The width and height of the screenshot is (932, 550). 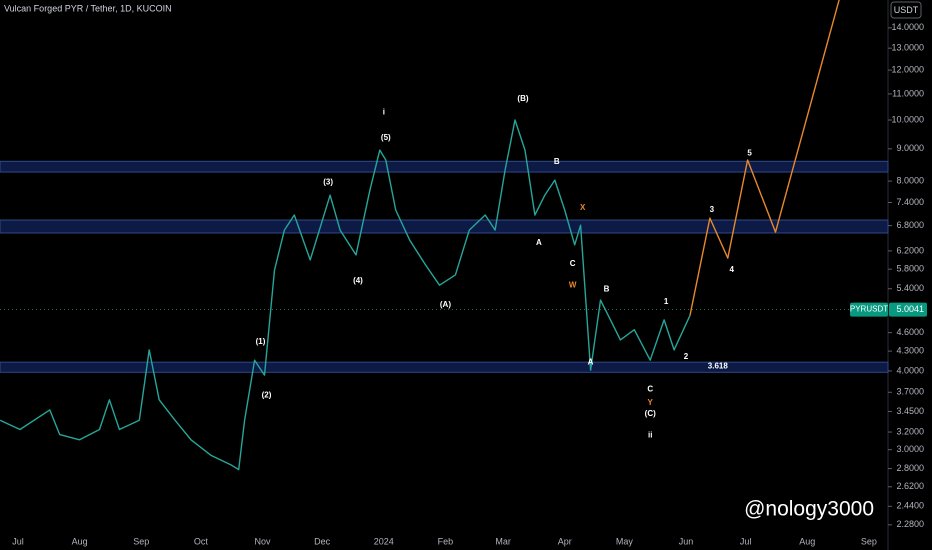 I want to click on x-tick-label: Apr, so click(x=565, y=541).